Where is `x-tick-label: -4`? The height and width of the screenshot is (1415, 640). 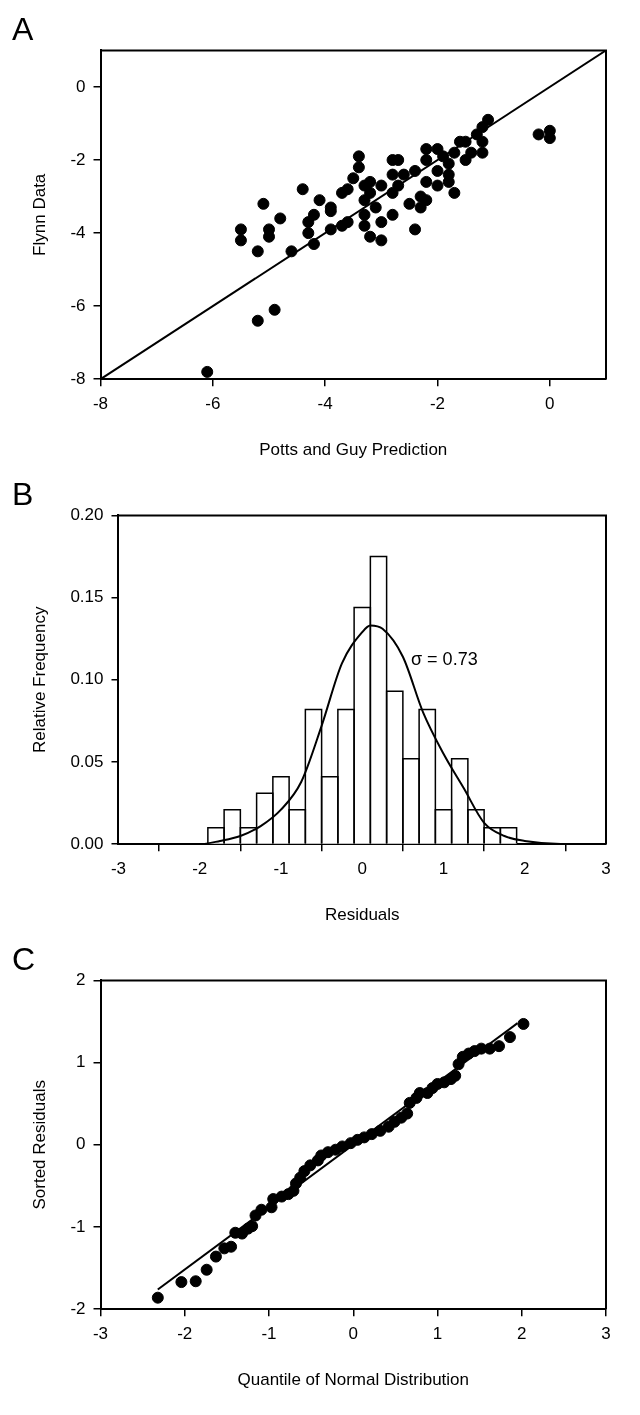
x-tick-label: -4 is located at coordinates (325, 404).